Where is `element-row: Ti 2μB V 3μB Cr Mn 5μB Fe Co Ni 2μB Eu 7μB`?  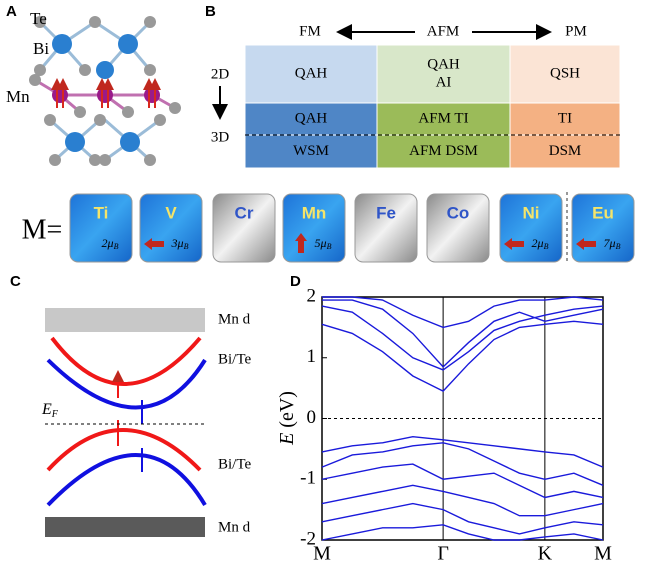
element-row: Ti 2μB V 3μB Cr Mn 5μB Fe Co Ni 2μB Eu 7μB is located at coordinates (352, 228).